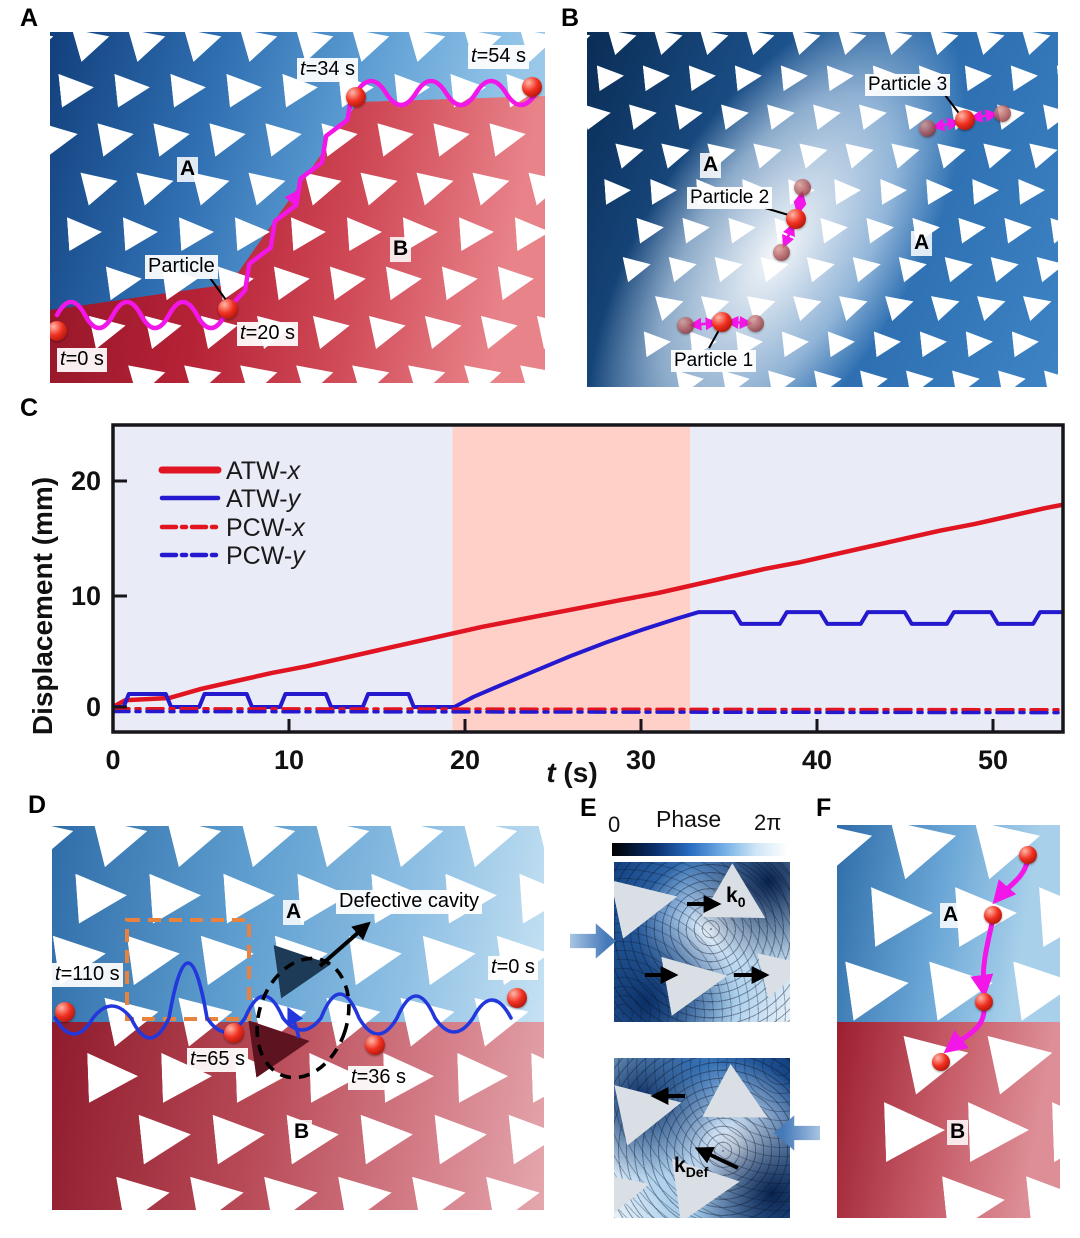 This screenshot has width=1080, height=1238. What do you see at coordinates (781, 252) in the screenshot?
I see `particle-ghost-marker` at bounding box center [781, 252].